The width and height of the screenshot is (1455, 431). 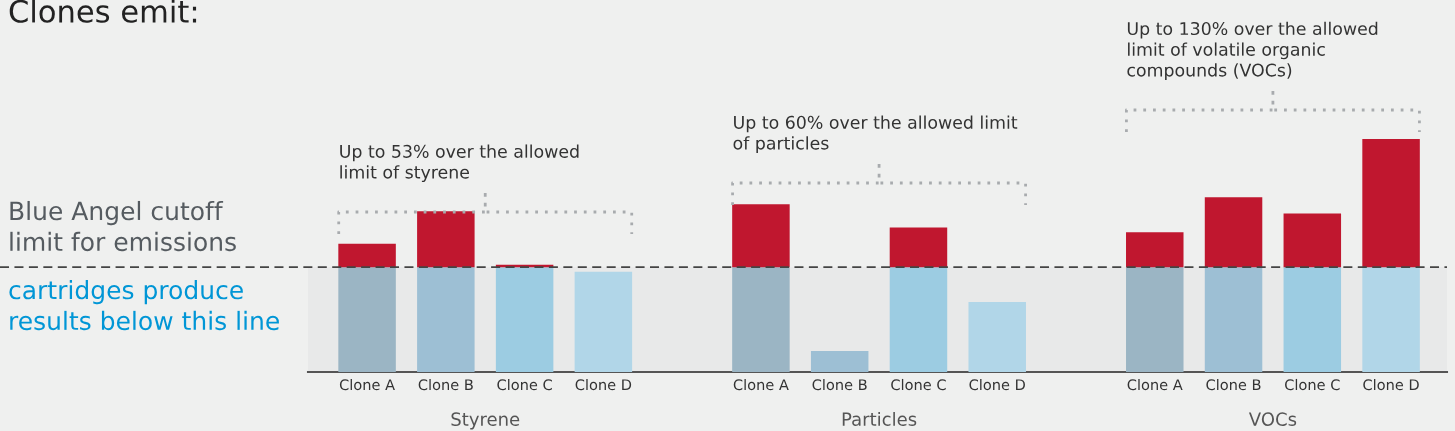 I want to click on band-label: cartridges produce results below this line, so click(x=144, y=305).